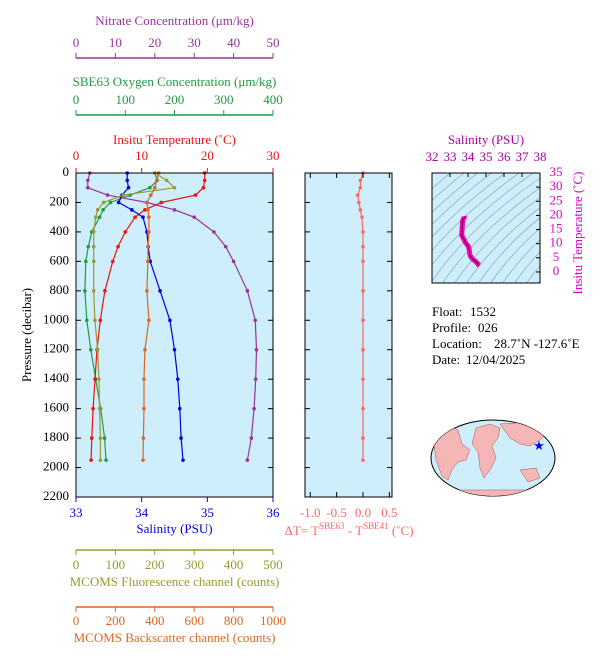  I want to click on axis-title: MCOMS Fluorescence channel (counts), so click(175, 581).